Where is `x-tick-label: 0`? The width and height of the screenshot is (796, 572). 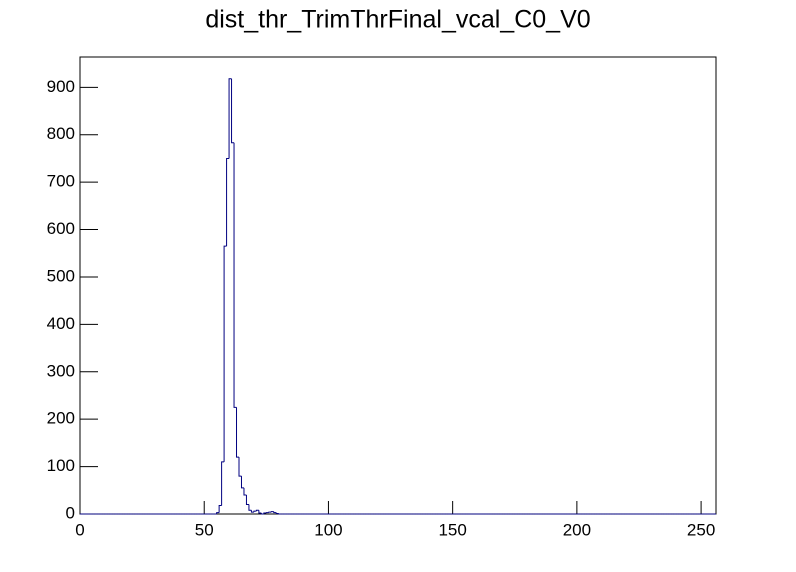 x-tick-label: 0 is located at coordinates (79, 529).